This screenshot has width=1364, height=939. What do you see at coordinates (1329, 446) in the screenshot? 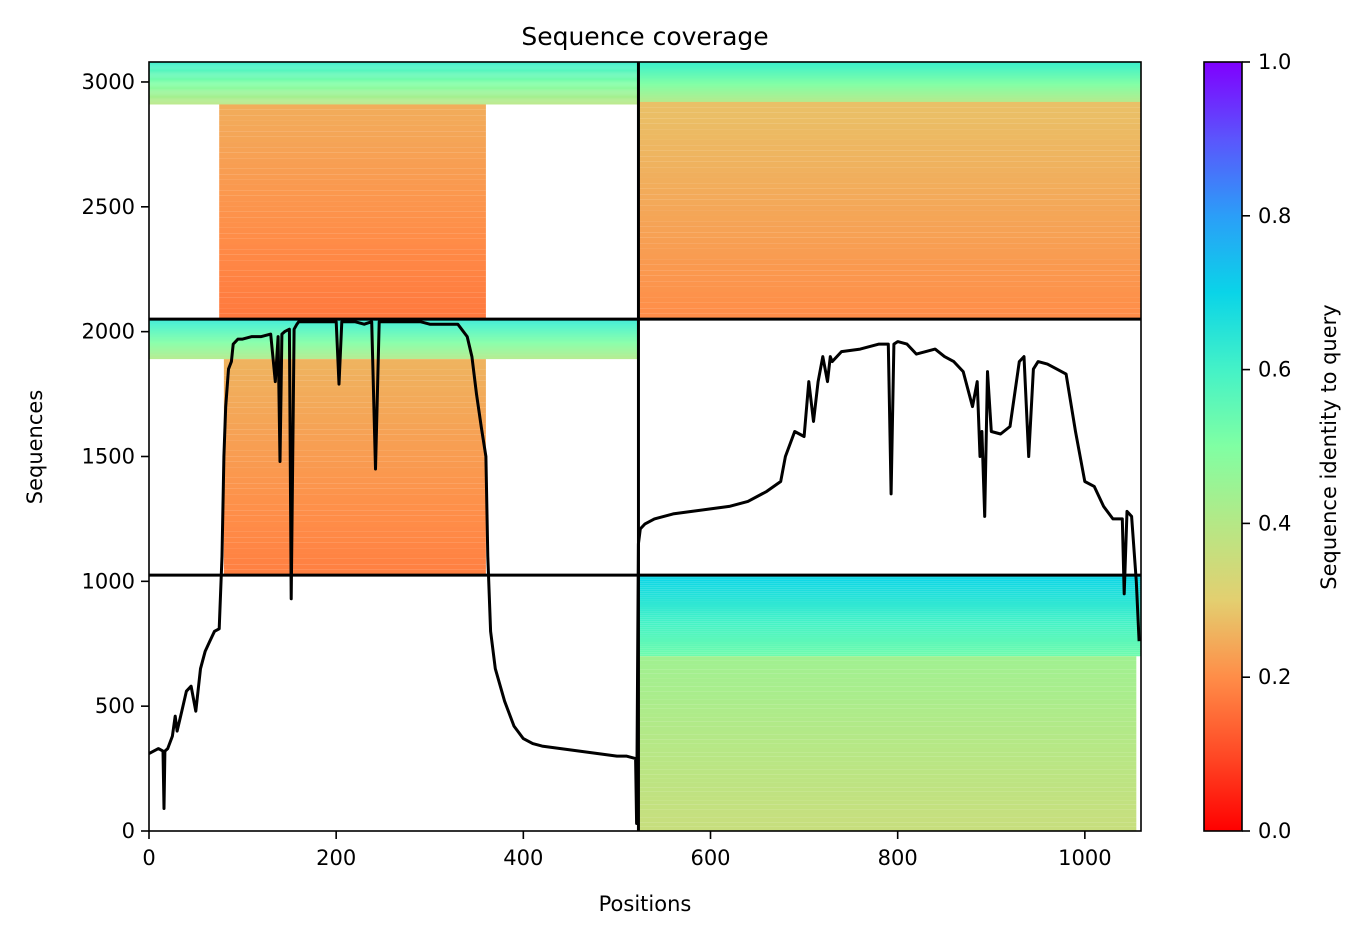
I see `colorbar-label: Sequence identity to query` at bounding box center [1329, 446].